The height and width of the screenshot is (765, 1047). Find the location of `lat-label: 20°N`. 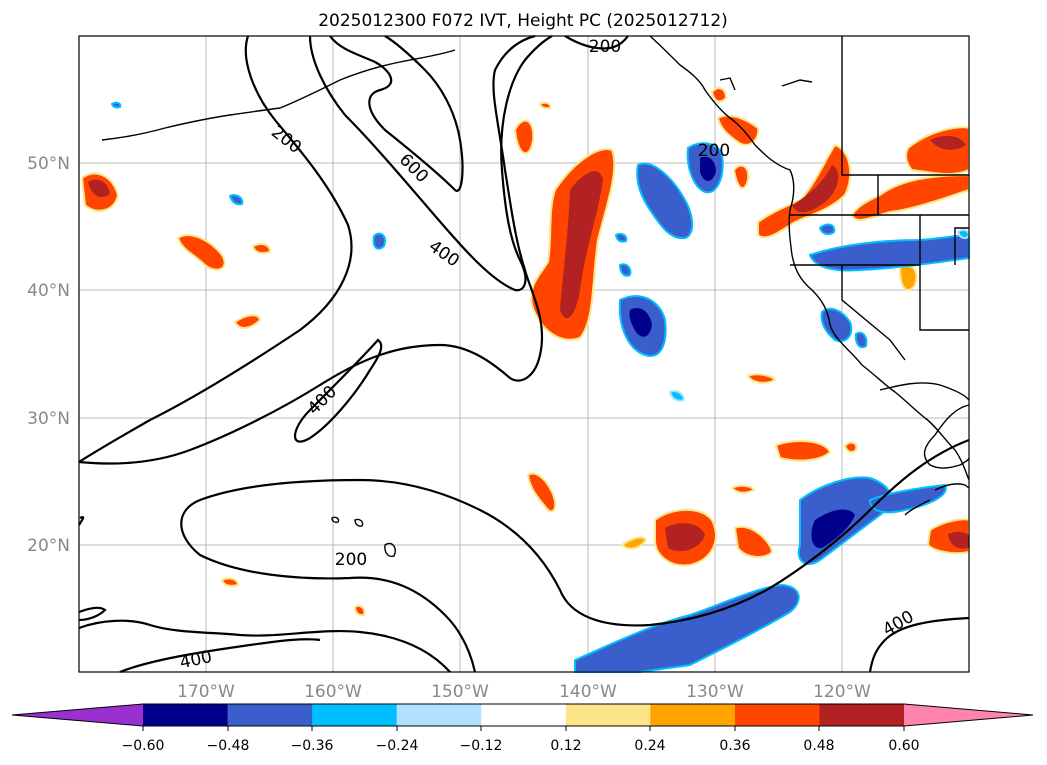

lat-label: 20°N is located at coordinates (48, 546).